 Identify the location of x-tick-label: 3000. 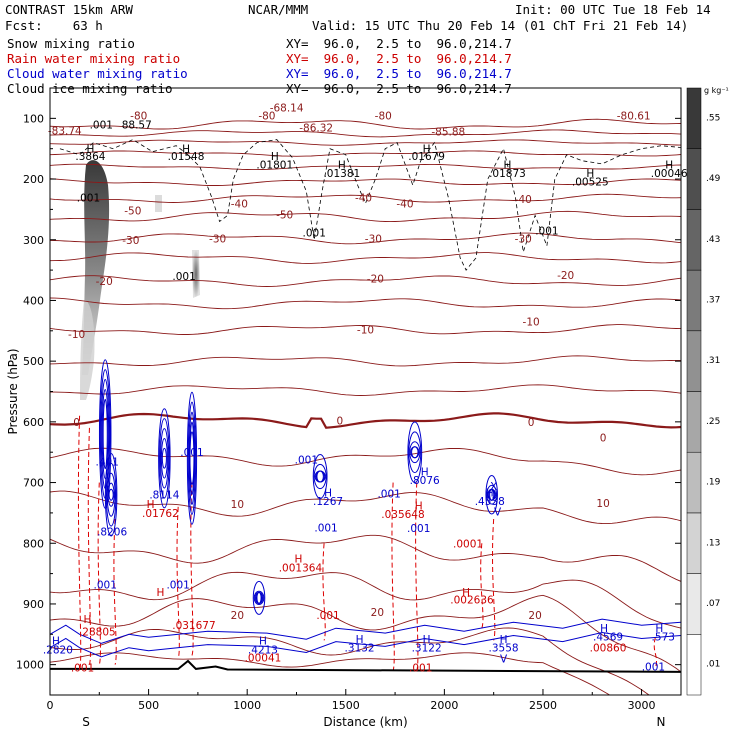
(642, 705).